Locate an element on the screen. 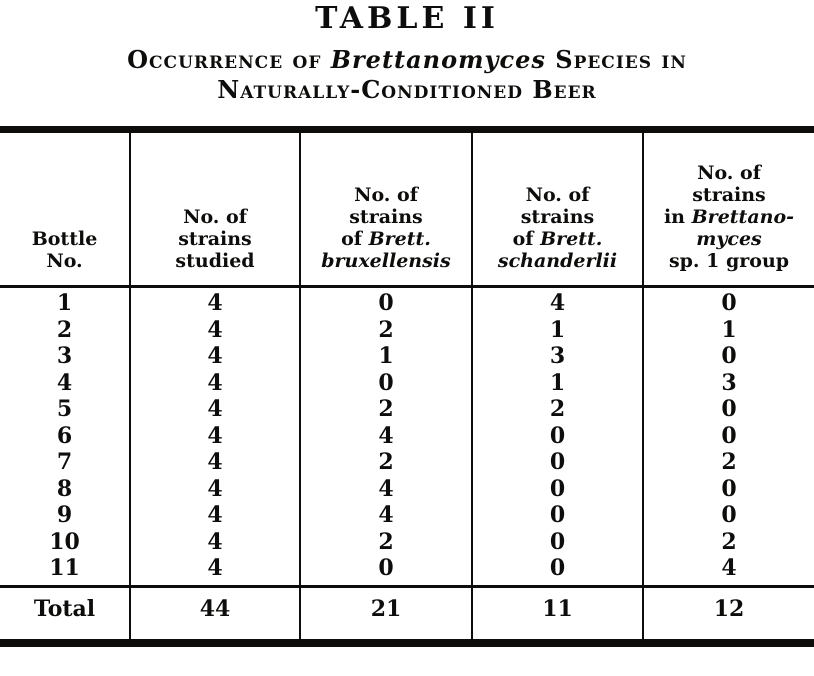 This screenshot has width=814, height=676. cell-bottle-no: 6 is located at coordinates (64, 435).